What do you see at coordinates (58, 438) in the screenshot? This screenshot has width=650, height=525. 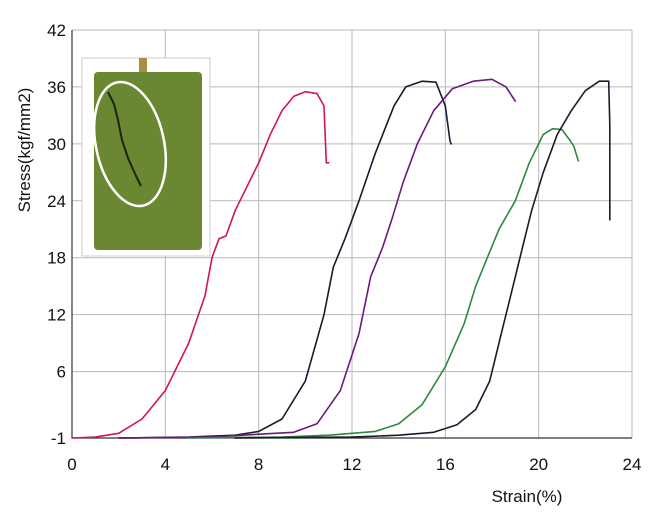 I see `y-tick-label: -1` at bounding box center [58, 438].